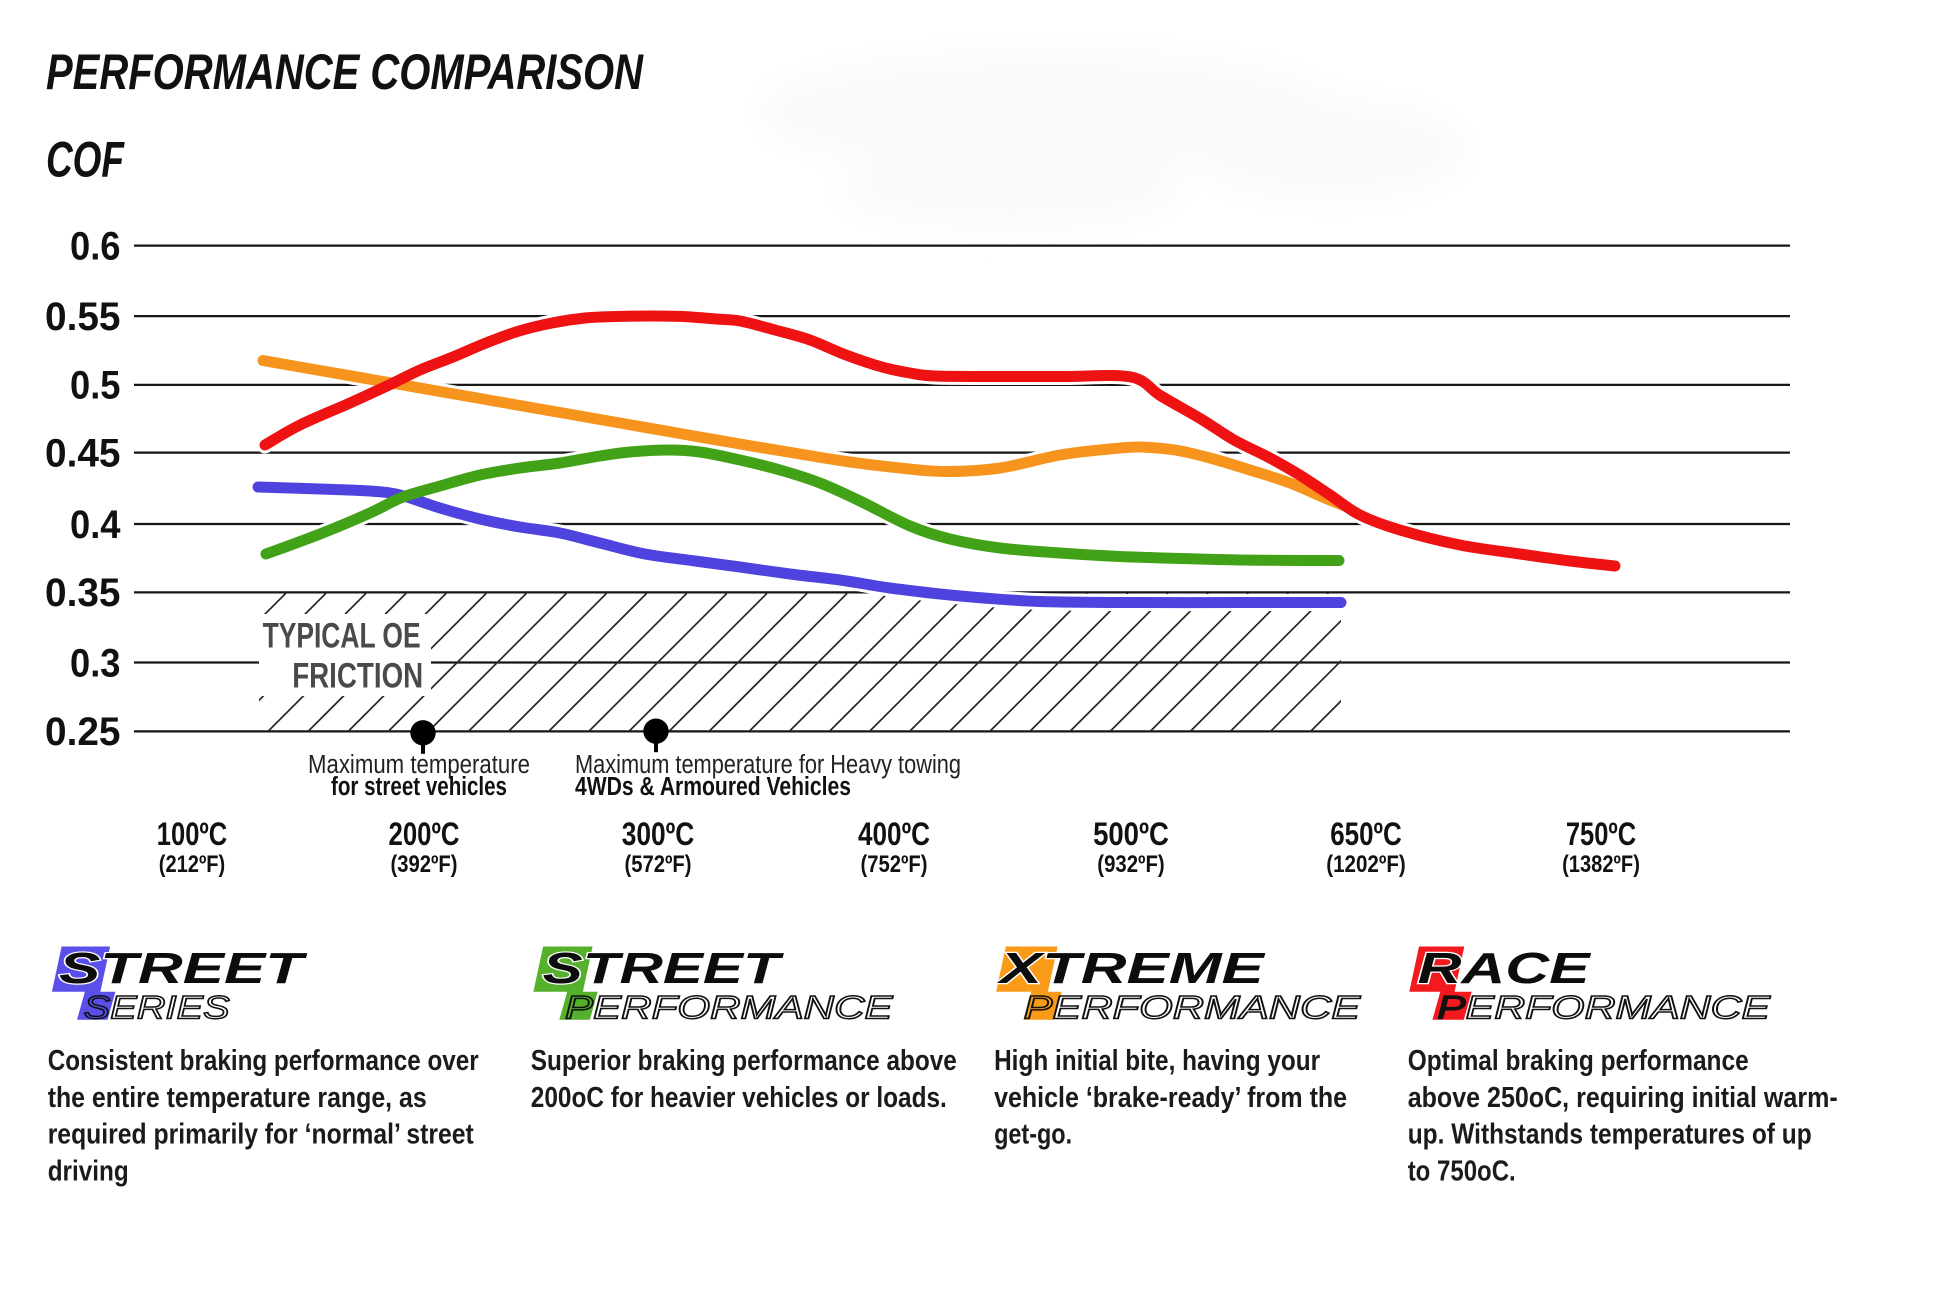 This screenshot has width=1946, height=1315. I want to click on svg-text: (392ºF), so click(424, 864).